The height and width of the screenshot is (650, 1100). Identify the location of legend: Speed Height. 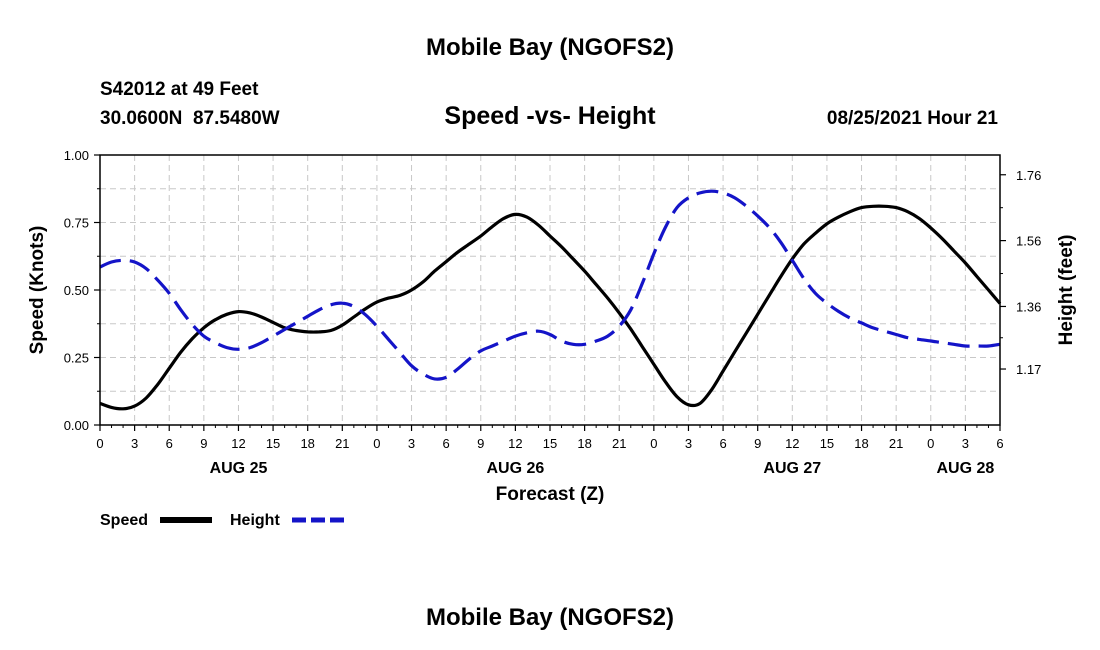
(222, 520).